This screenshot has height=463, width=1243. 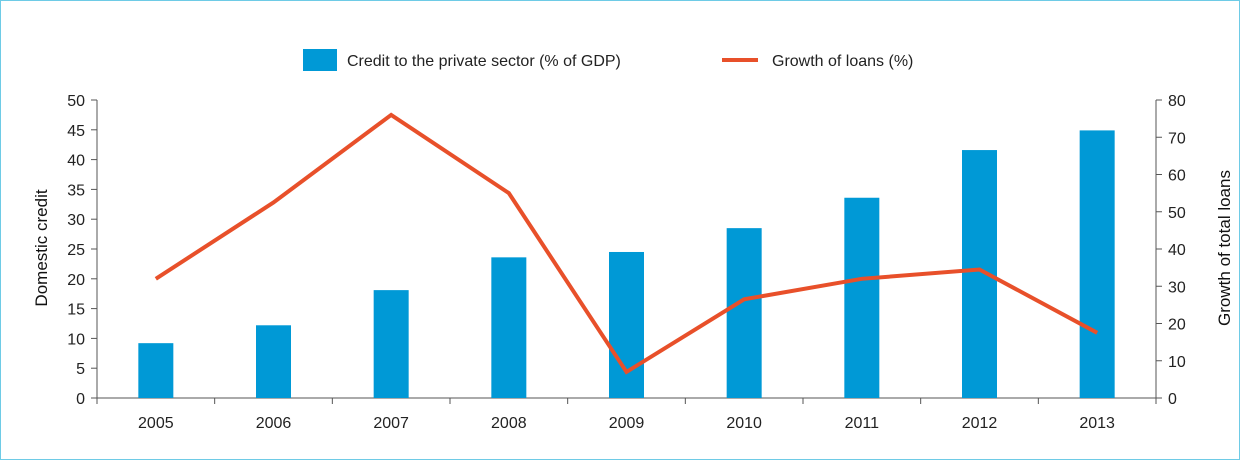 What do you see at coordinates (1177, 287) in the screenshot?
I see `y2-tick-label: 30` at bounding box center [1177, 287].